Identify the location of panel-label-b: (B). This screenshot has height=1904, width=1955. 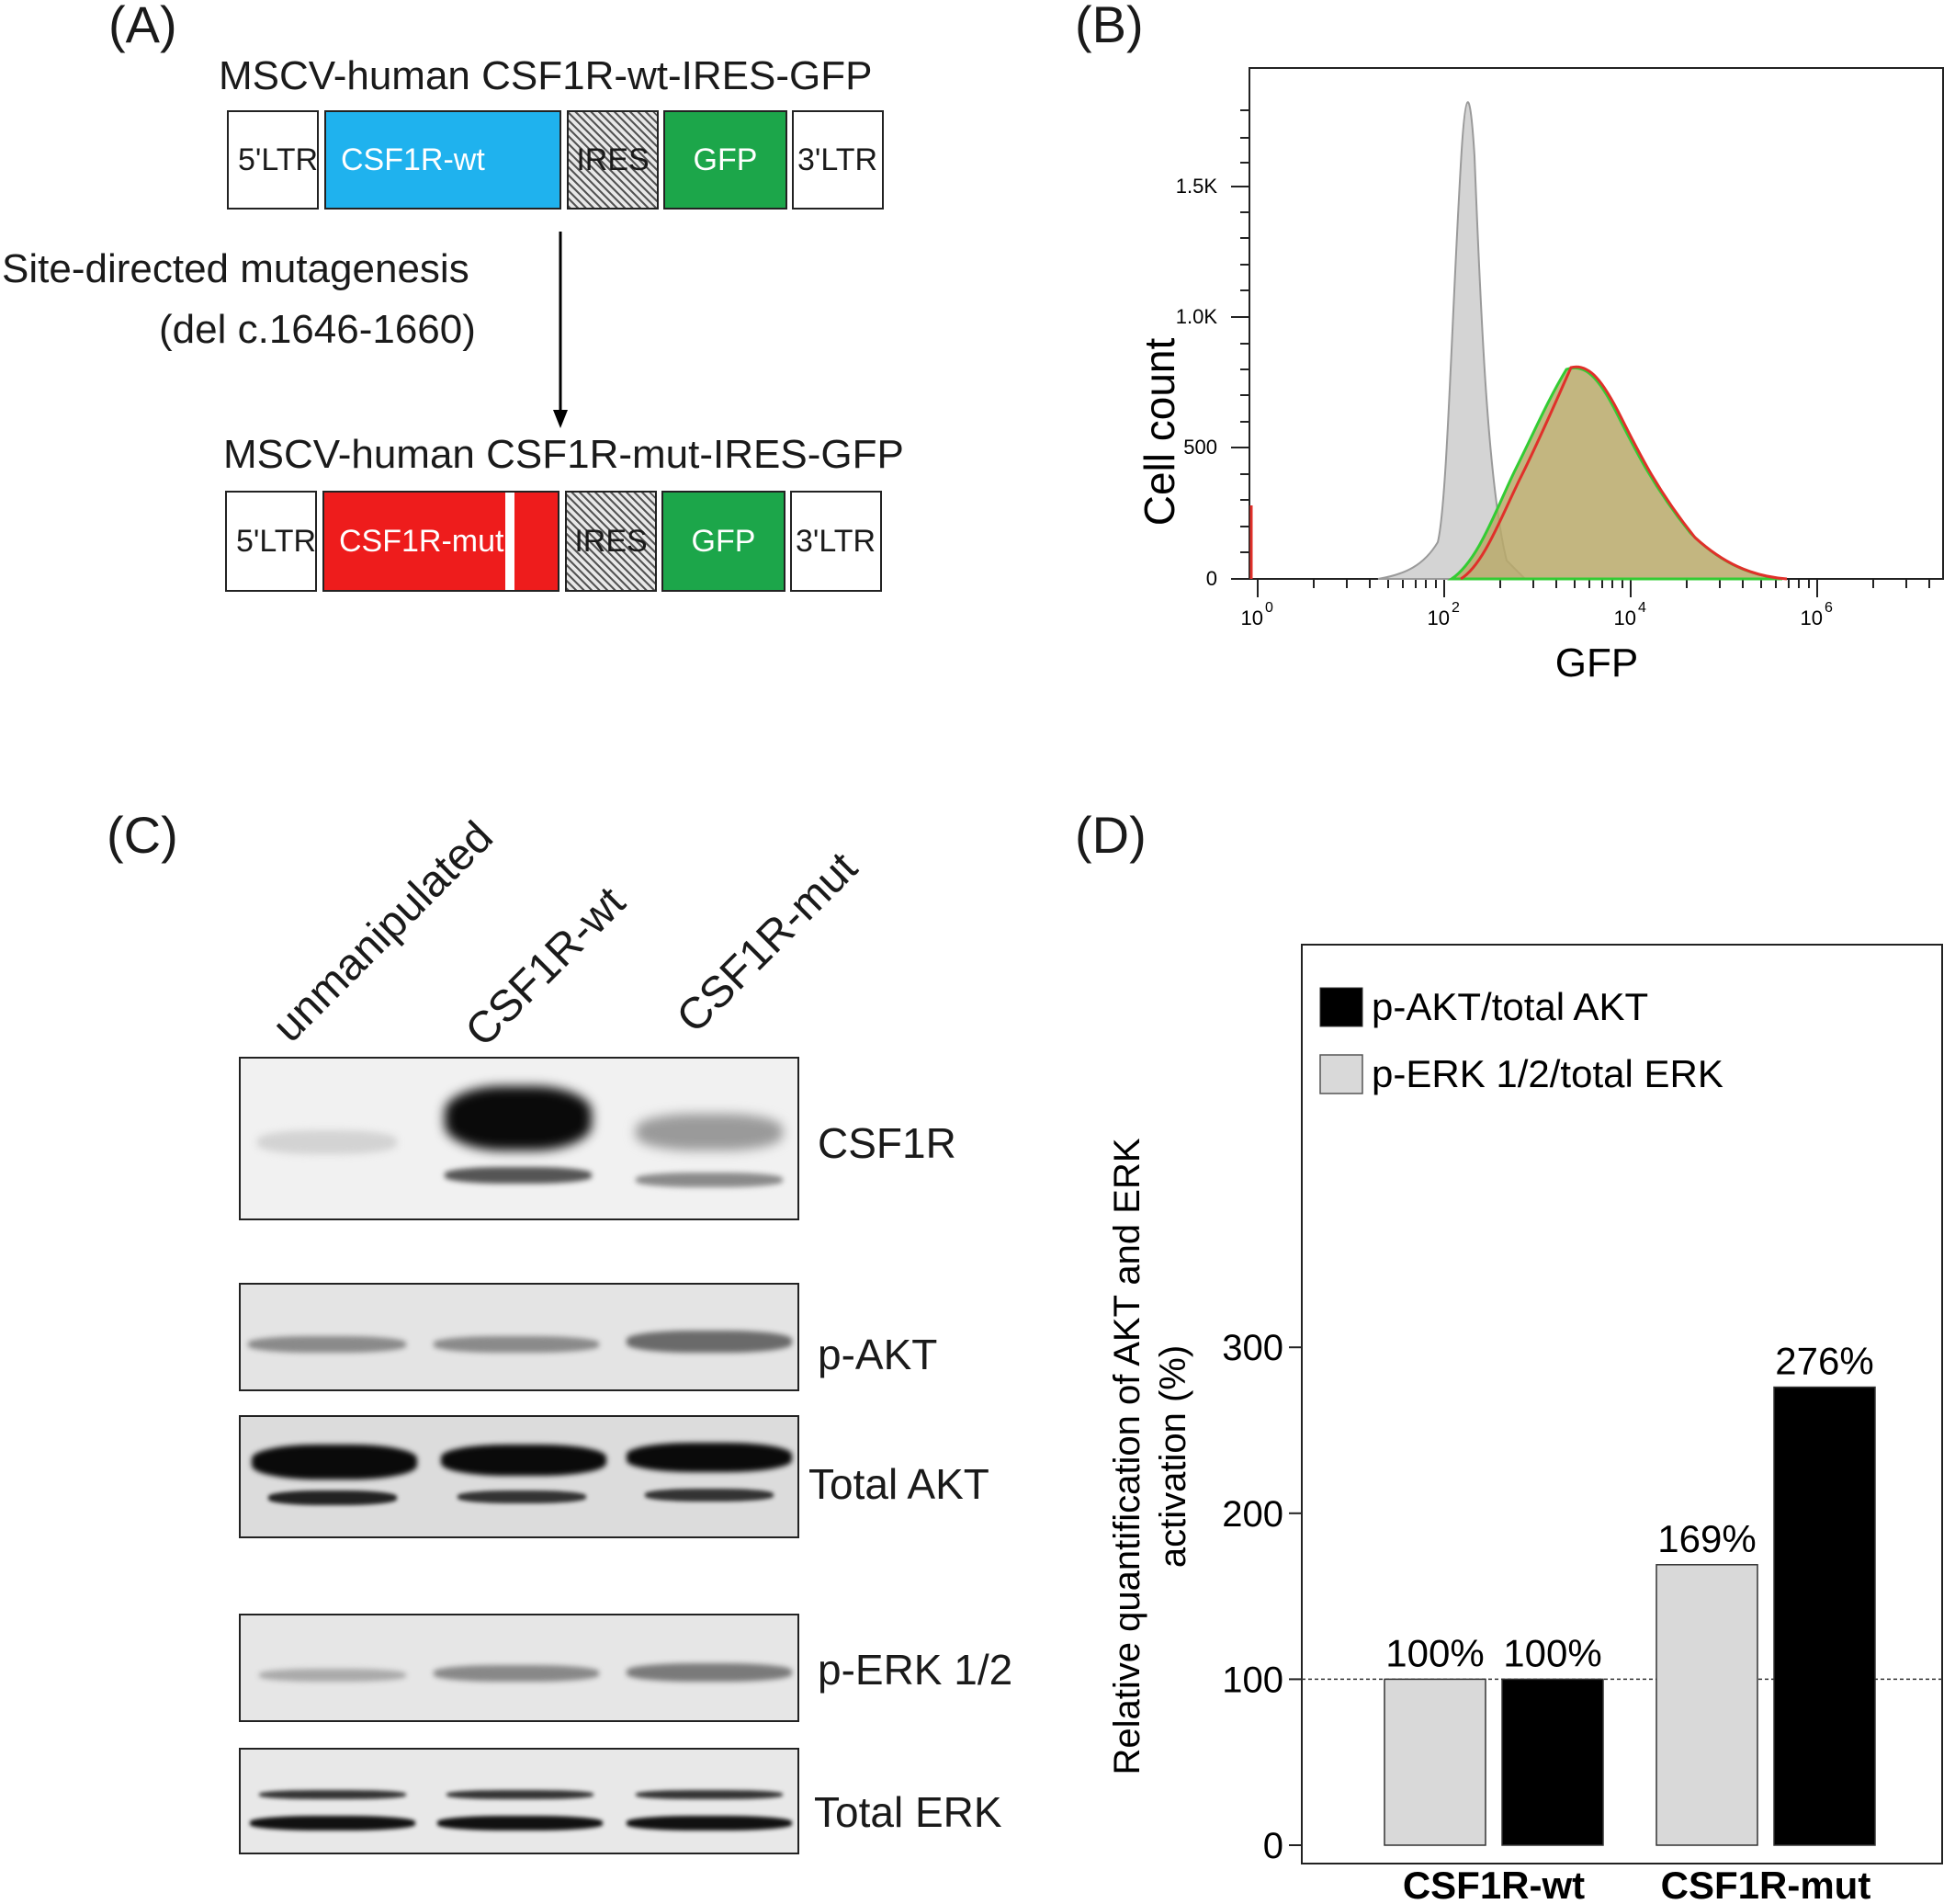
(1109, 26).